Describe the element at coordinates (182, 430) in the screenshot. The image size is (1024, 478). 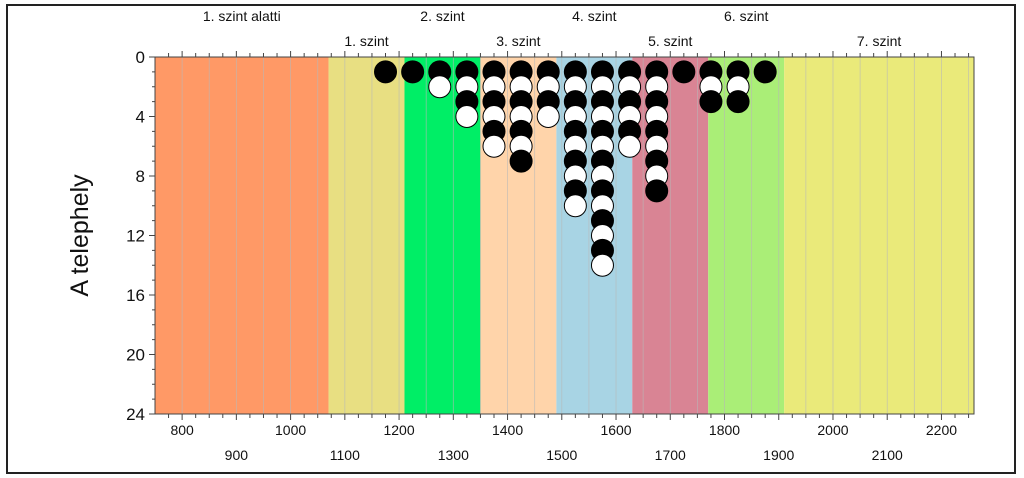
I see `x-tick-label: 800` at that location.